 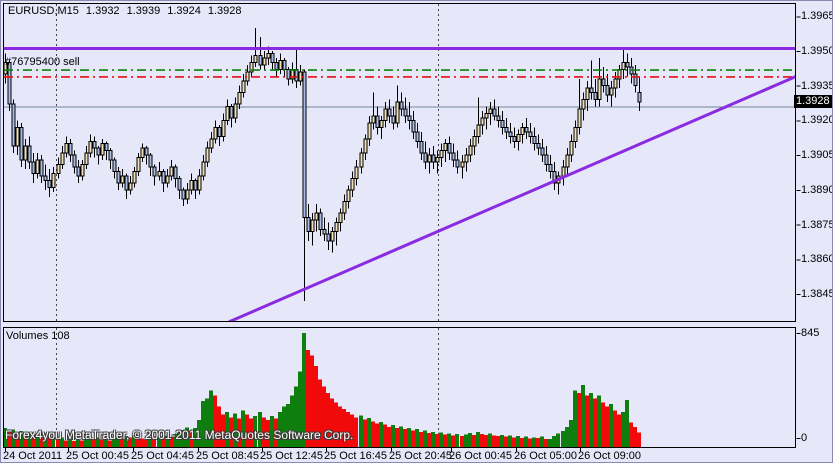 I want to click on ohlc-low: 1.3924, so click(x=184, y=11).